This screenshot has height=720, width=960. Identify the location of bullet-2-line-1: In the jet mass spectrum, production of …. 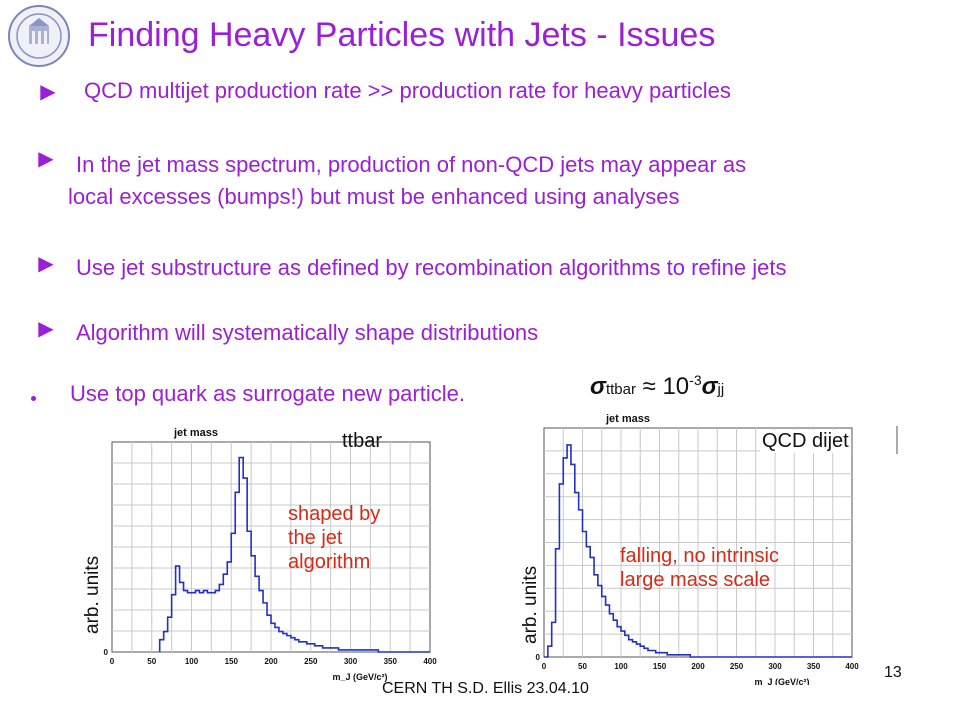
(411, 164).